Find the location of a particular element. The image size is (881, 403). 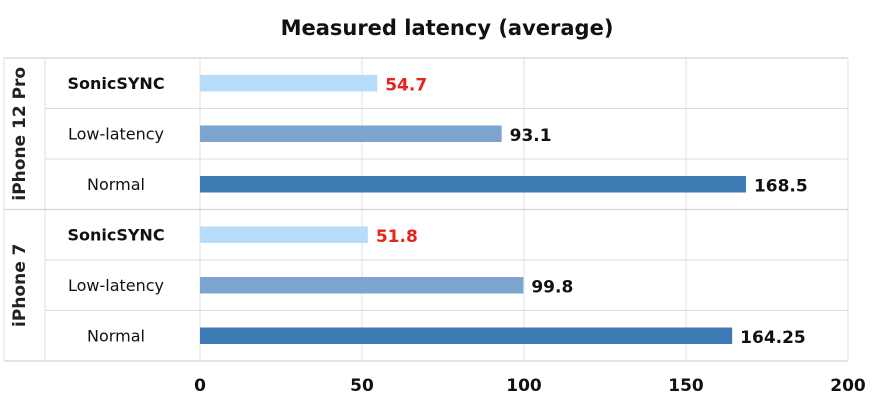

data-label: 51.8 is located at coordinates (397, 237).